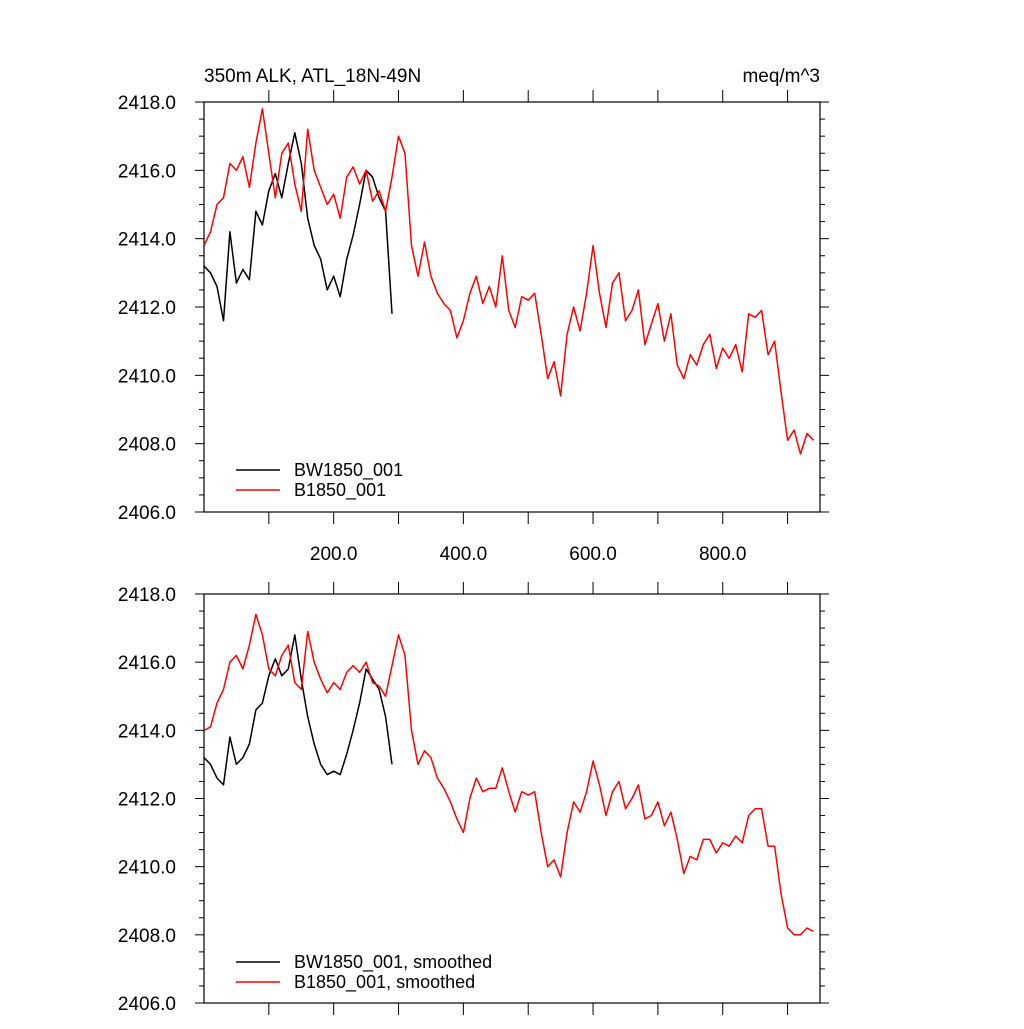 The width and height of the screenshot is (1024, 1029). Describe the element at coordinates (340, 490) in the screenshot. I see `legend-label: B1850_001` at that location.